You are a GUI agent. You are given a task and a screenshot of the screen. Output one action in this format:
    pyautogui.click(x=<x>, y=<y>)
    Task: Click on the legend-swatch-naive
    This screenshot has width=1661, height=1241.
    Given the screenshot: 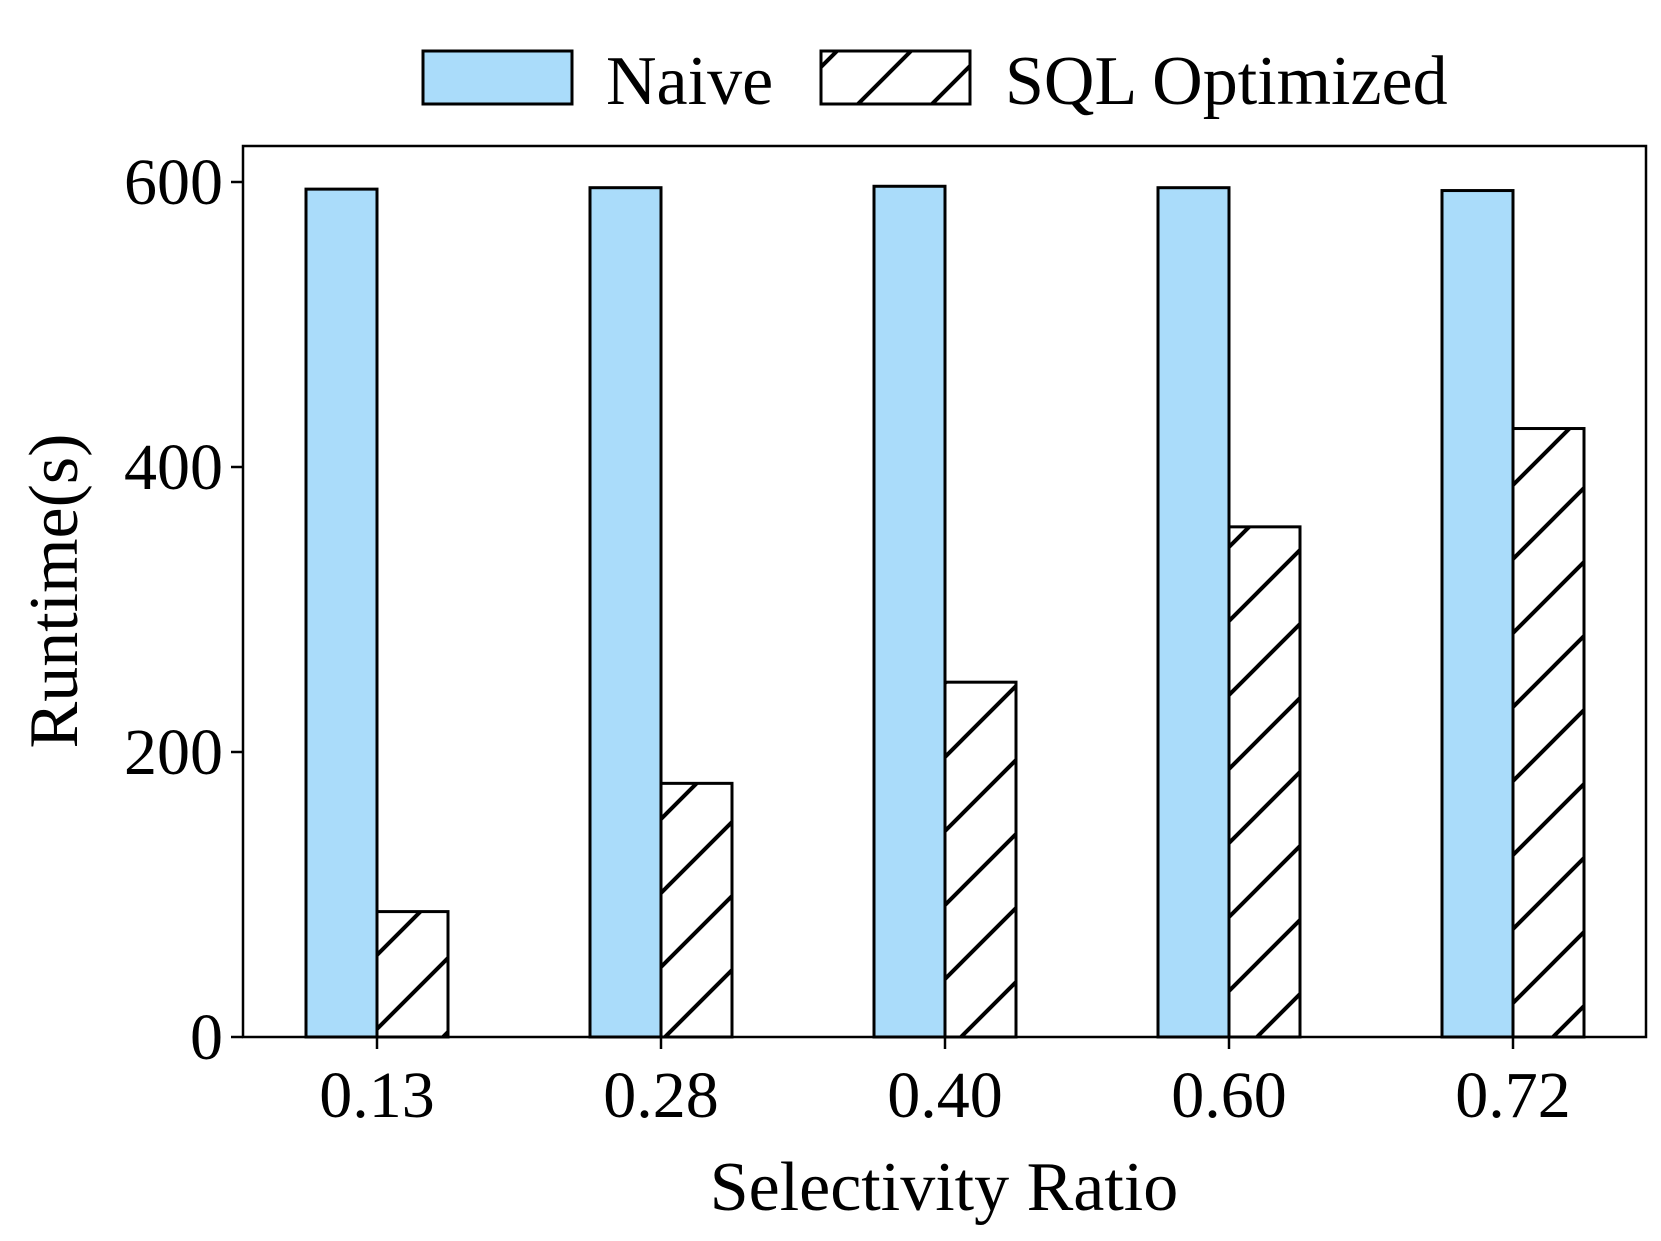 What is the action you would take?
    pyautogui.click(x=497, y=77)
    